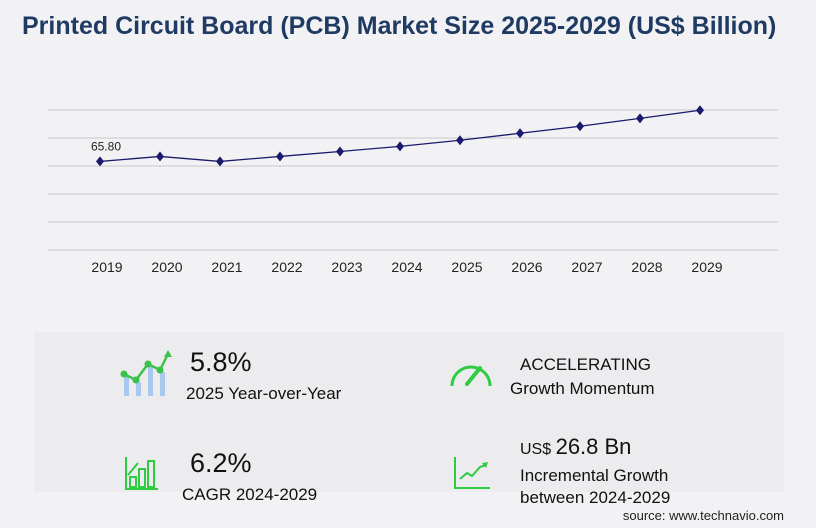 The width and height of the screenshot is (816, 528). I want to click on data-point-2022, so click(280, 156).